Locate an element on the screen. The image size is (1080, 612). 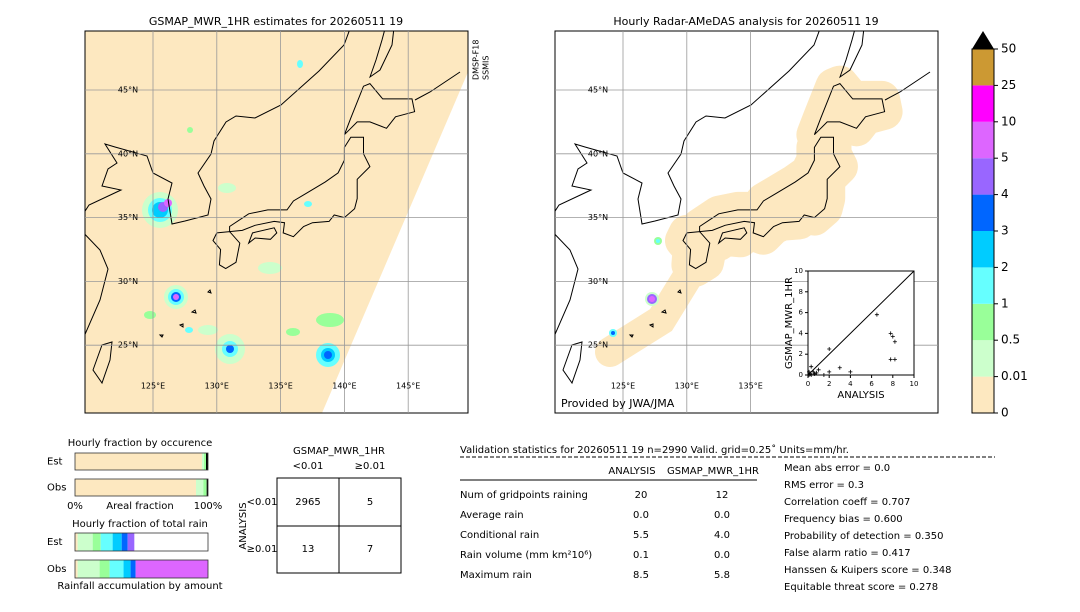
satellite-label: DMSP-F18 is located at coordinates (476, 60).